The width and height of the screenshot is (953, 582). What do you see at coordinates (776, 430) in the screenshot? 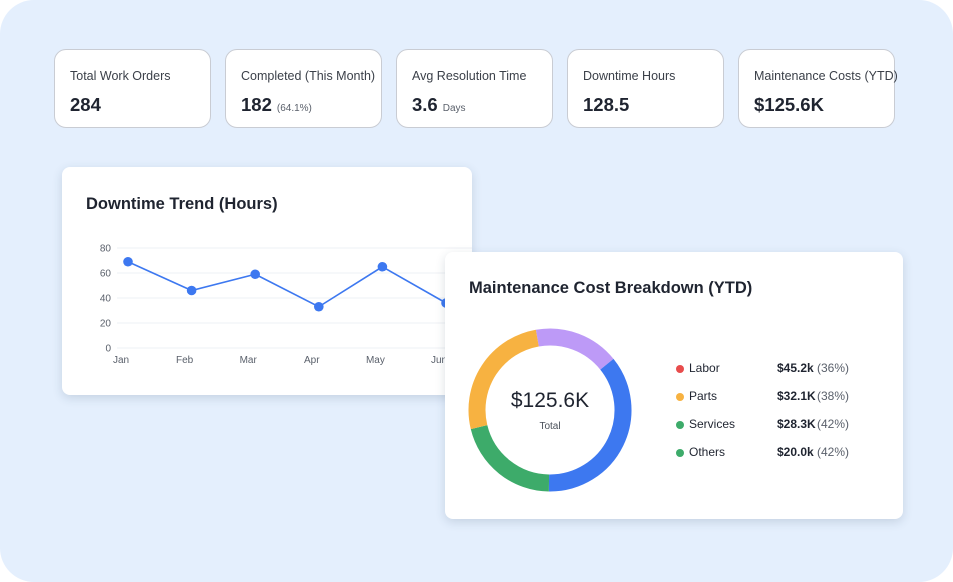
I see `legend-item-services: Services $28.3K (42%)` at bounding box center [776, 430].